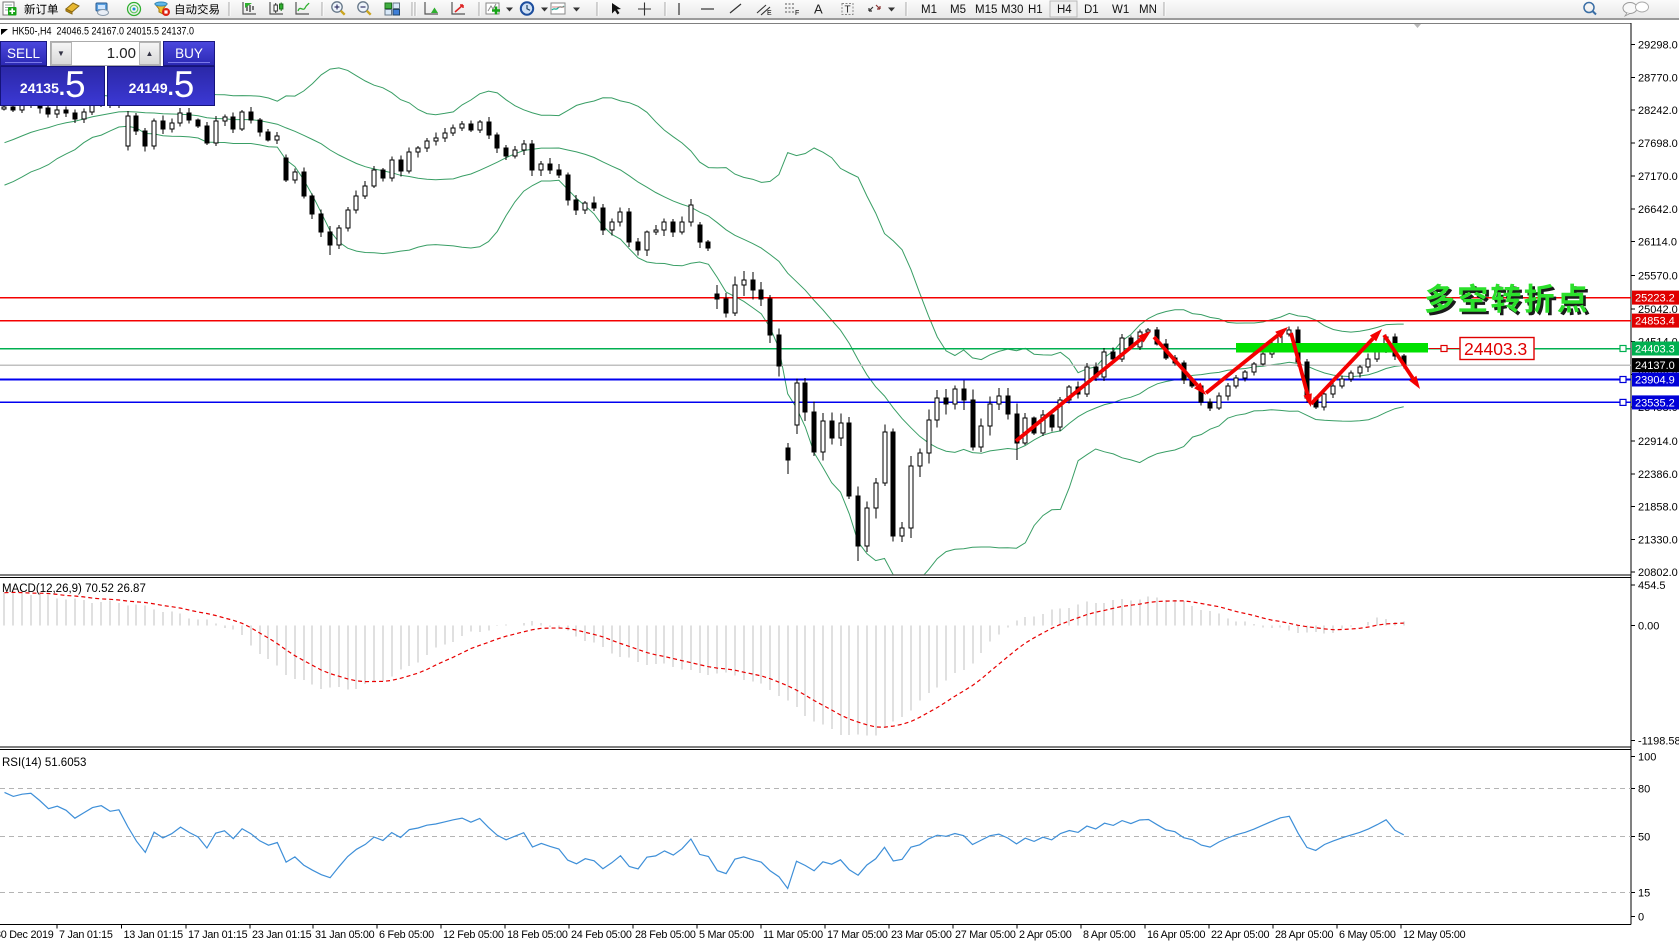 The image size is (1679, 943). Describe the element at coordinates (1658, 78) in the screenshot. I see `svg-text: 28770.0` at that location.